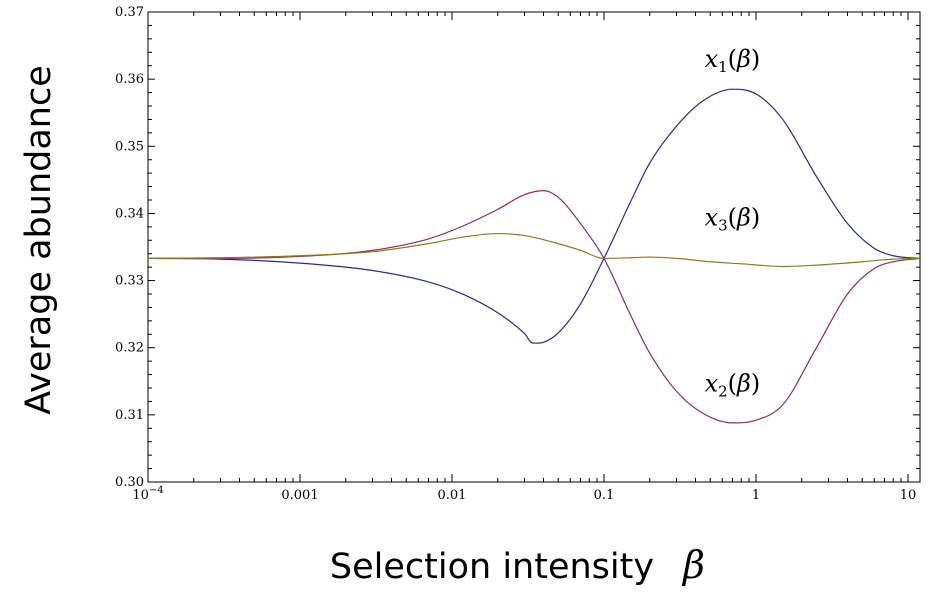 The width and height of the screenshot is (933, 595). What do you see at coordinates (733, 384) in the screenshot?
I see `series-label-2: x2(β)` at bounding box center [733, 384].